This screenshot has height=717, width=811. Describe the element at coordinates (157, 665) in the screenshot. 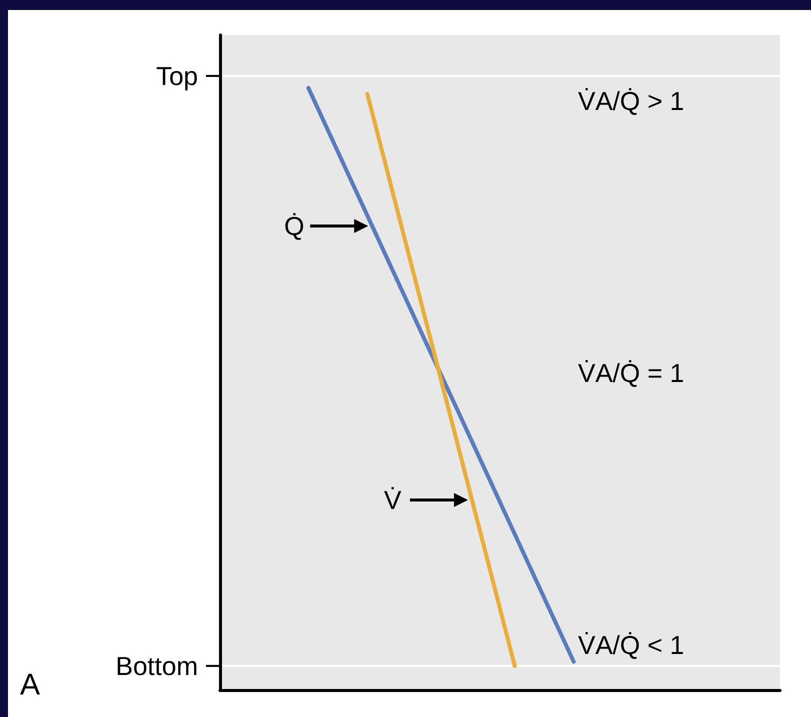

I see `ref-line-label: Bottom` at that location.